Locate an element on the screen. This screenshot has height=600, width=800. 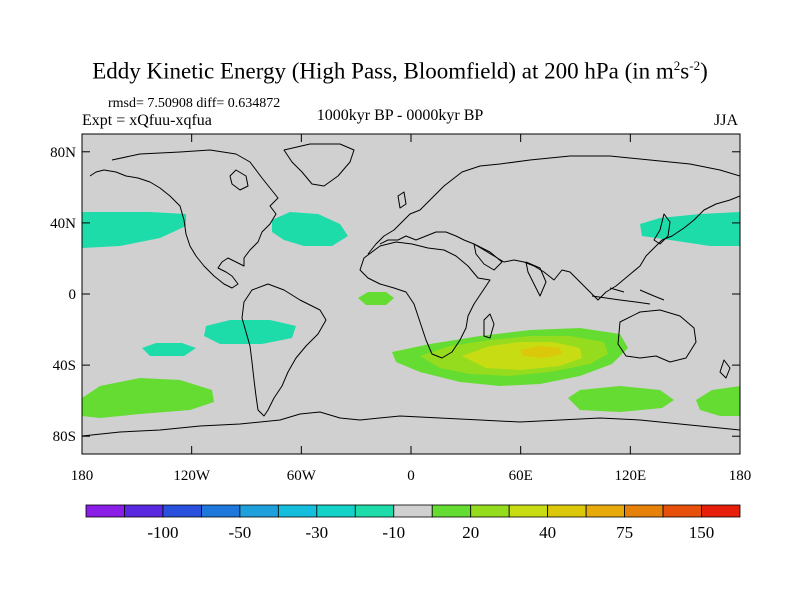
anomaly-region-n-pacific-west is located at coordinates (690, 229).